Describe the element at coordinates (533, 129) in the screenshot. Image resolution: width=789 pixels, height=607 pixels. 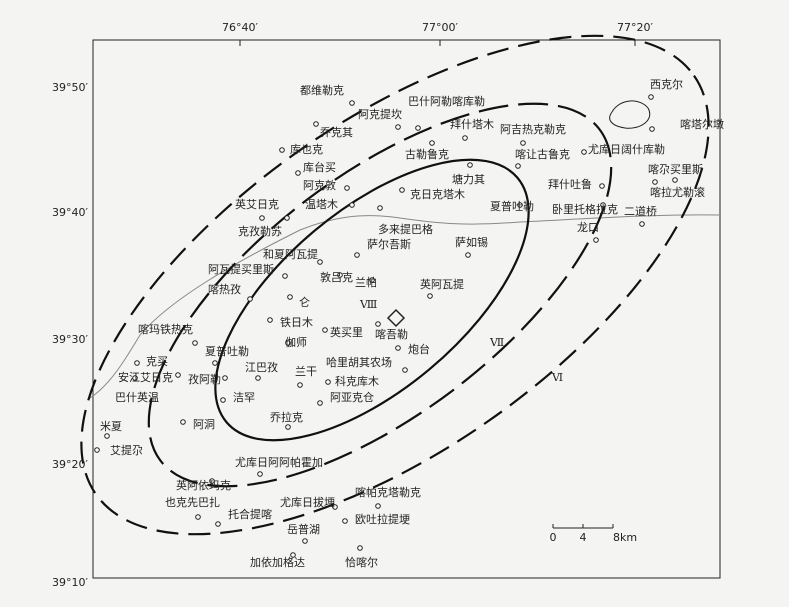
I see `place-name: 阿吉热克勒克` at that location.